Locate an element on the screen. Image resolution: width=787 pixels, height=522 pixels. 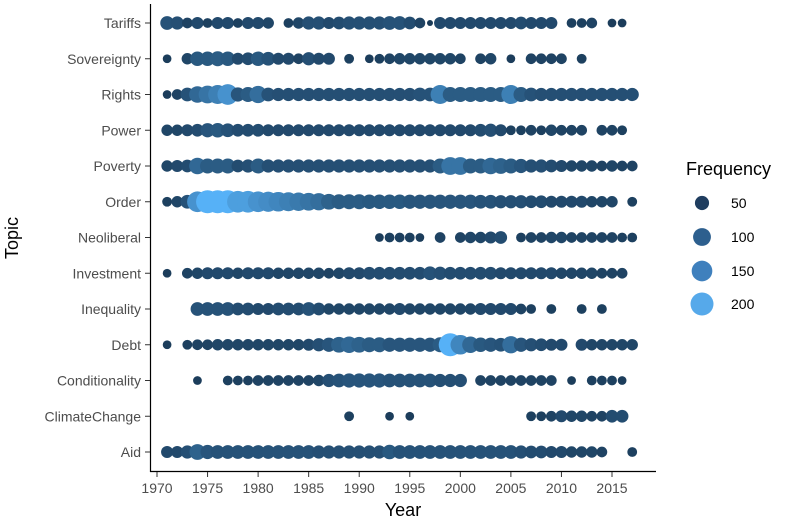
point-poverty-1984 is located at coordinates (298, 166).